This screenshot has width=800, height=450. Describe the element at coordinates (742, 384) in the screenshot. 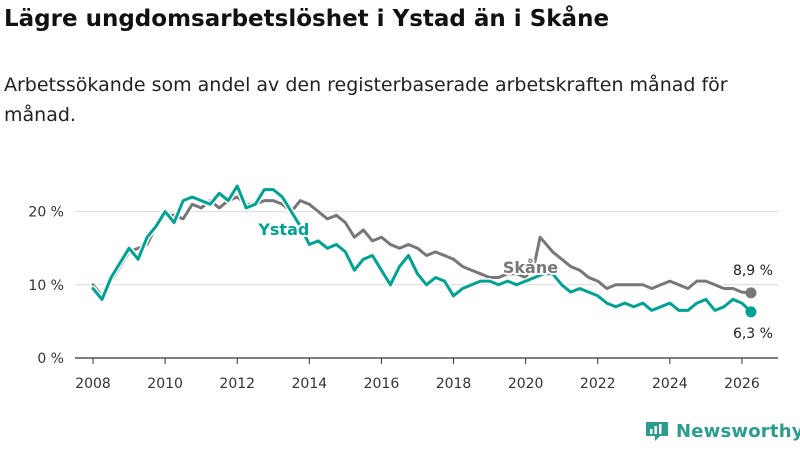

I see `x-tick-label: 2026` at that location.